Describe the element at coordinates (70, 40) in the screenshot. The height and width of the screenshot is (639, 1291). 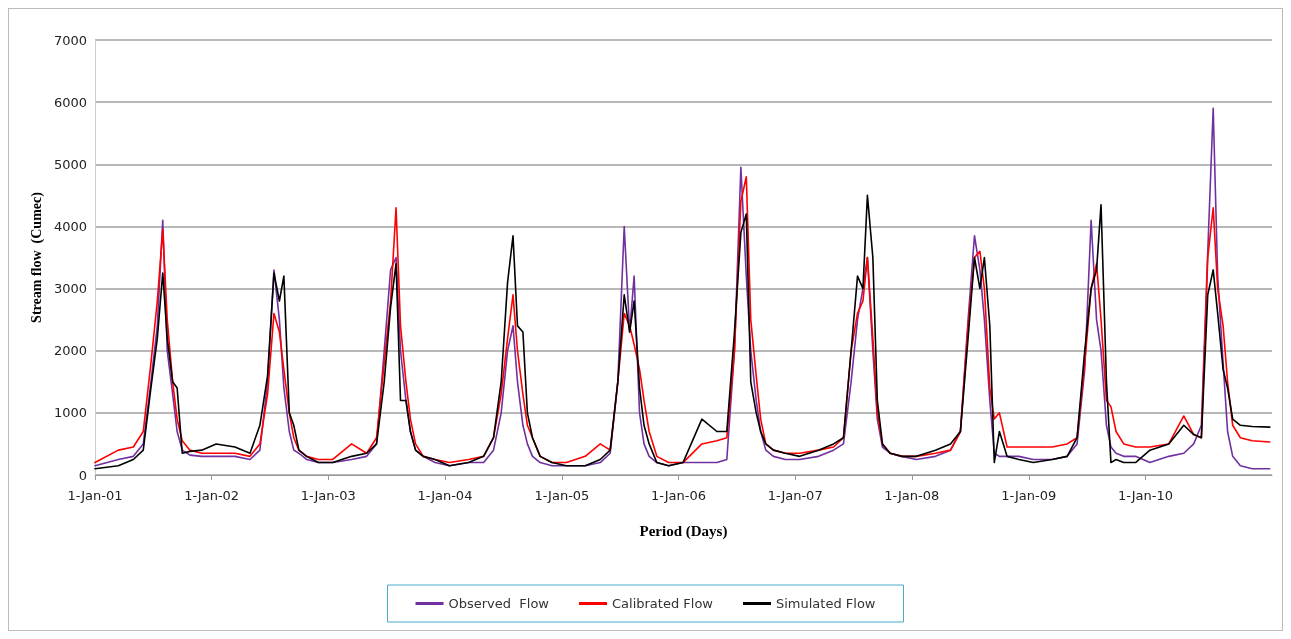
I see `y-tick-label: 7000` at that location.